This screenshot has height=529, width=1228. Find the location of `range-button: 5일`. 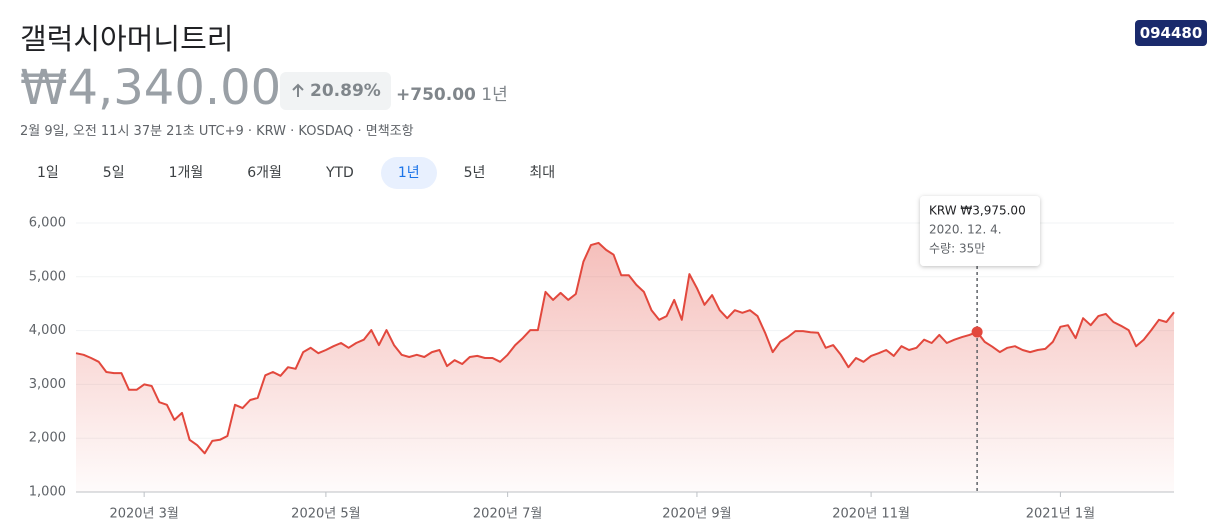

range-button: 5일 is located at coordinates (113, 173).